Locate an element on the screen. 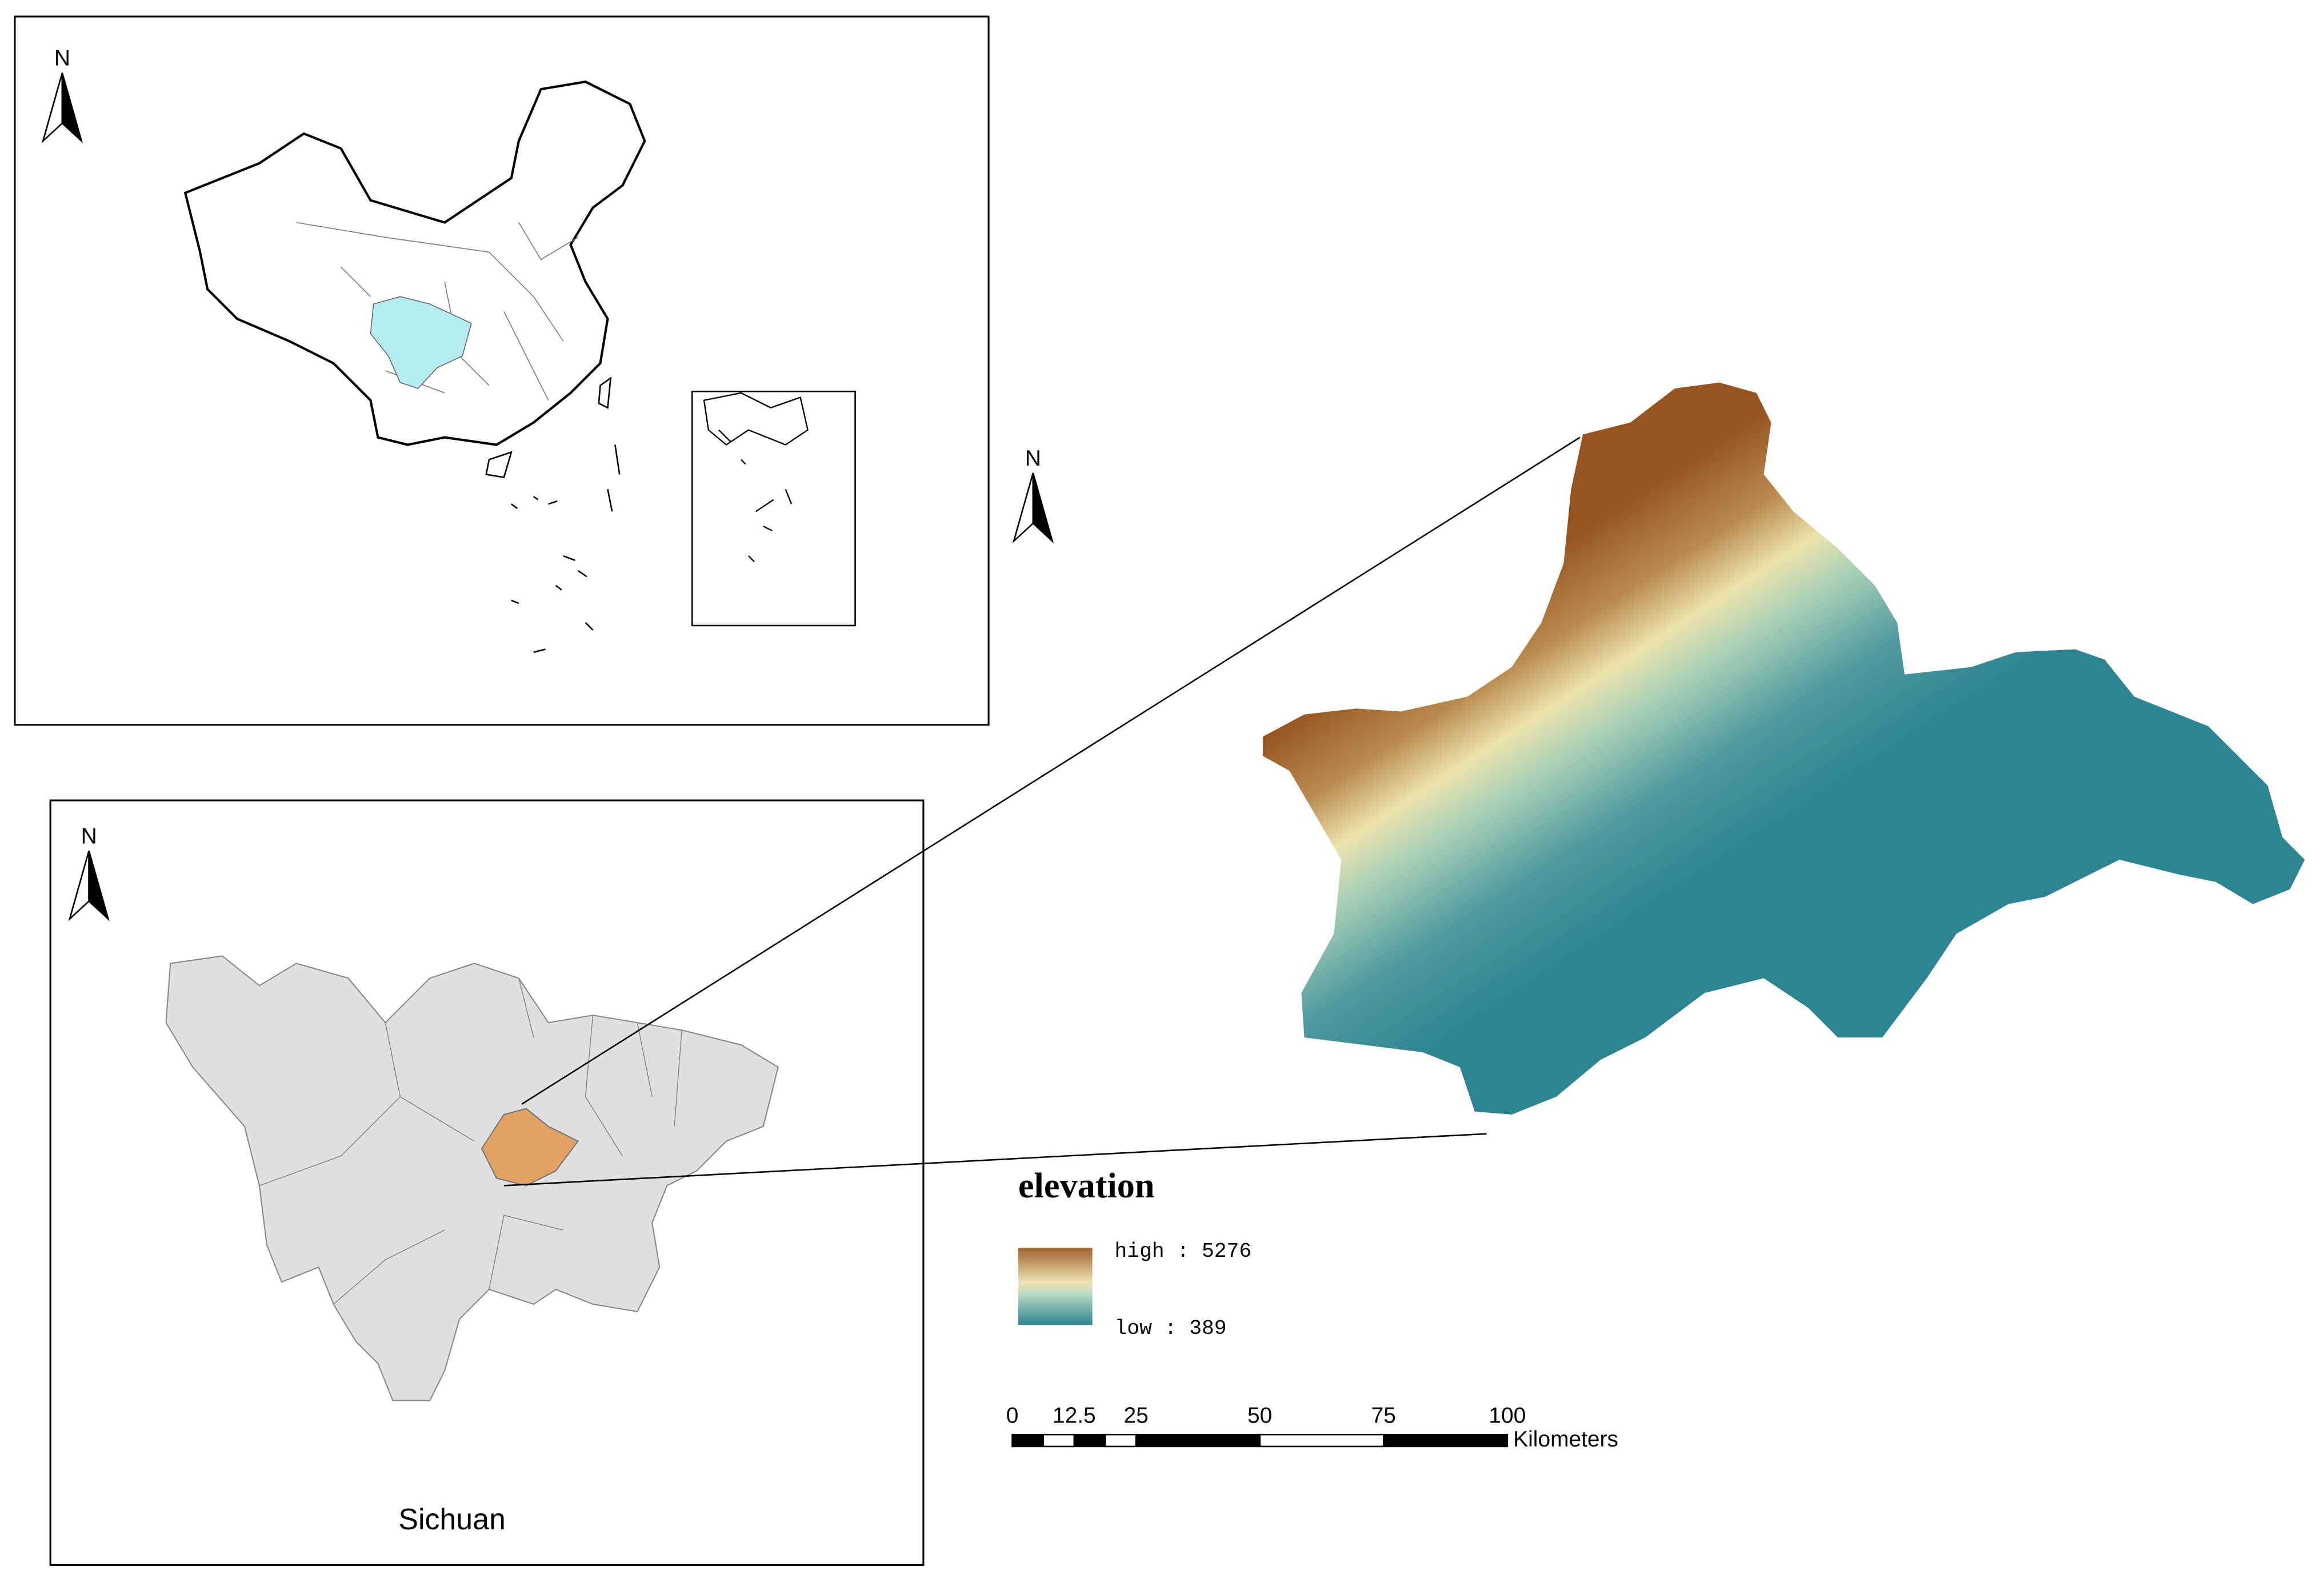 This screenshot has height=1583, width=2324. scale-tick-label: 0 is located at coordinates (1012, 1415).